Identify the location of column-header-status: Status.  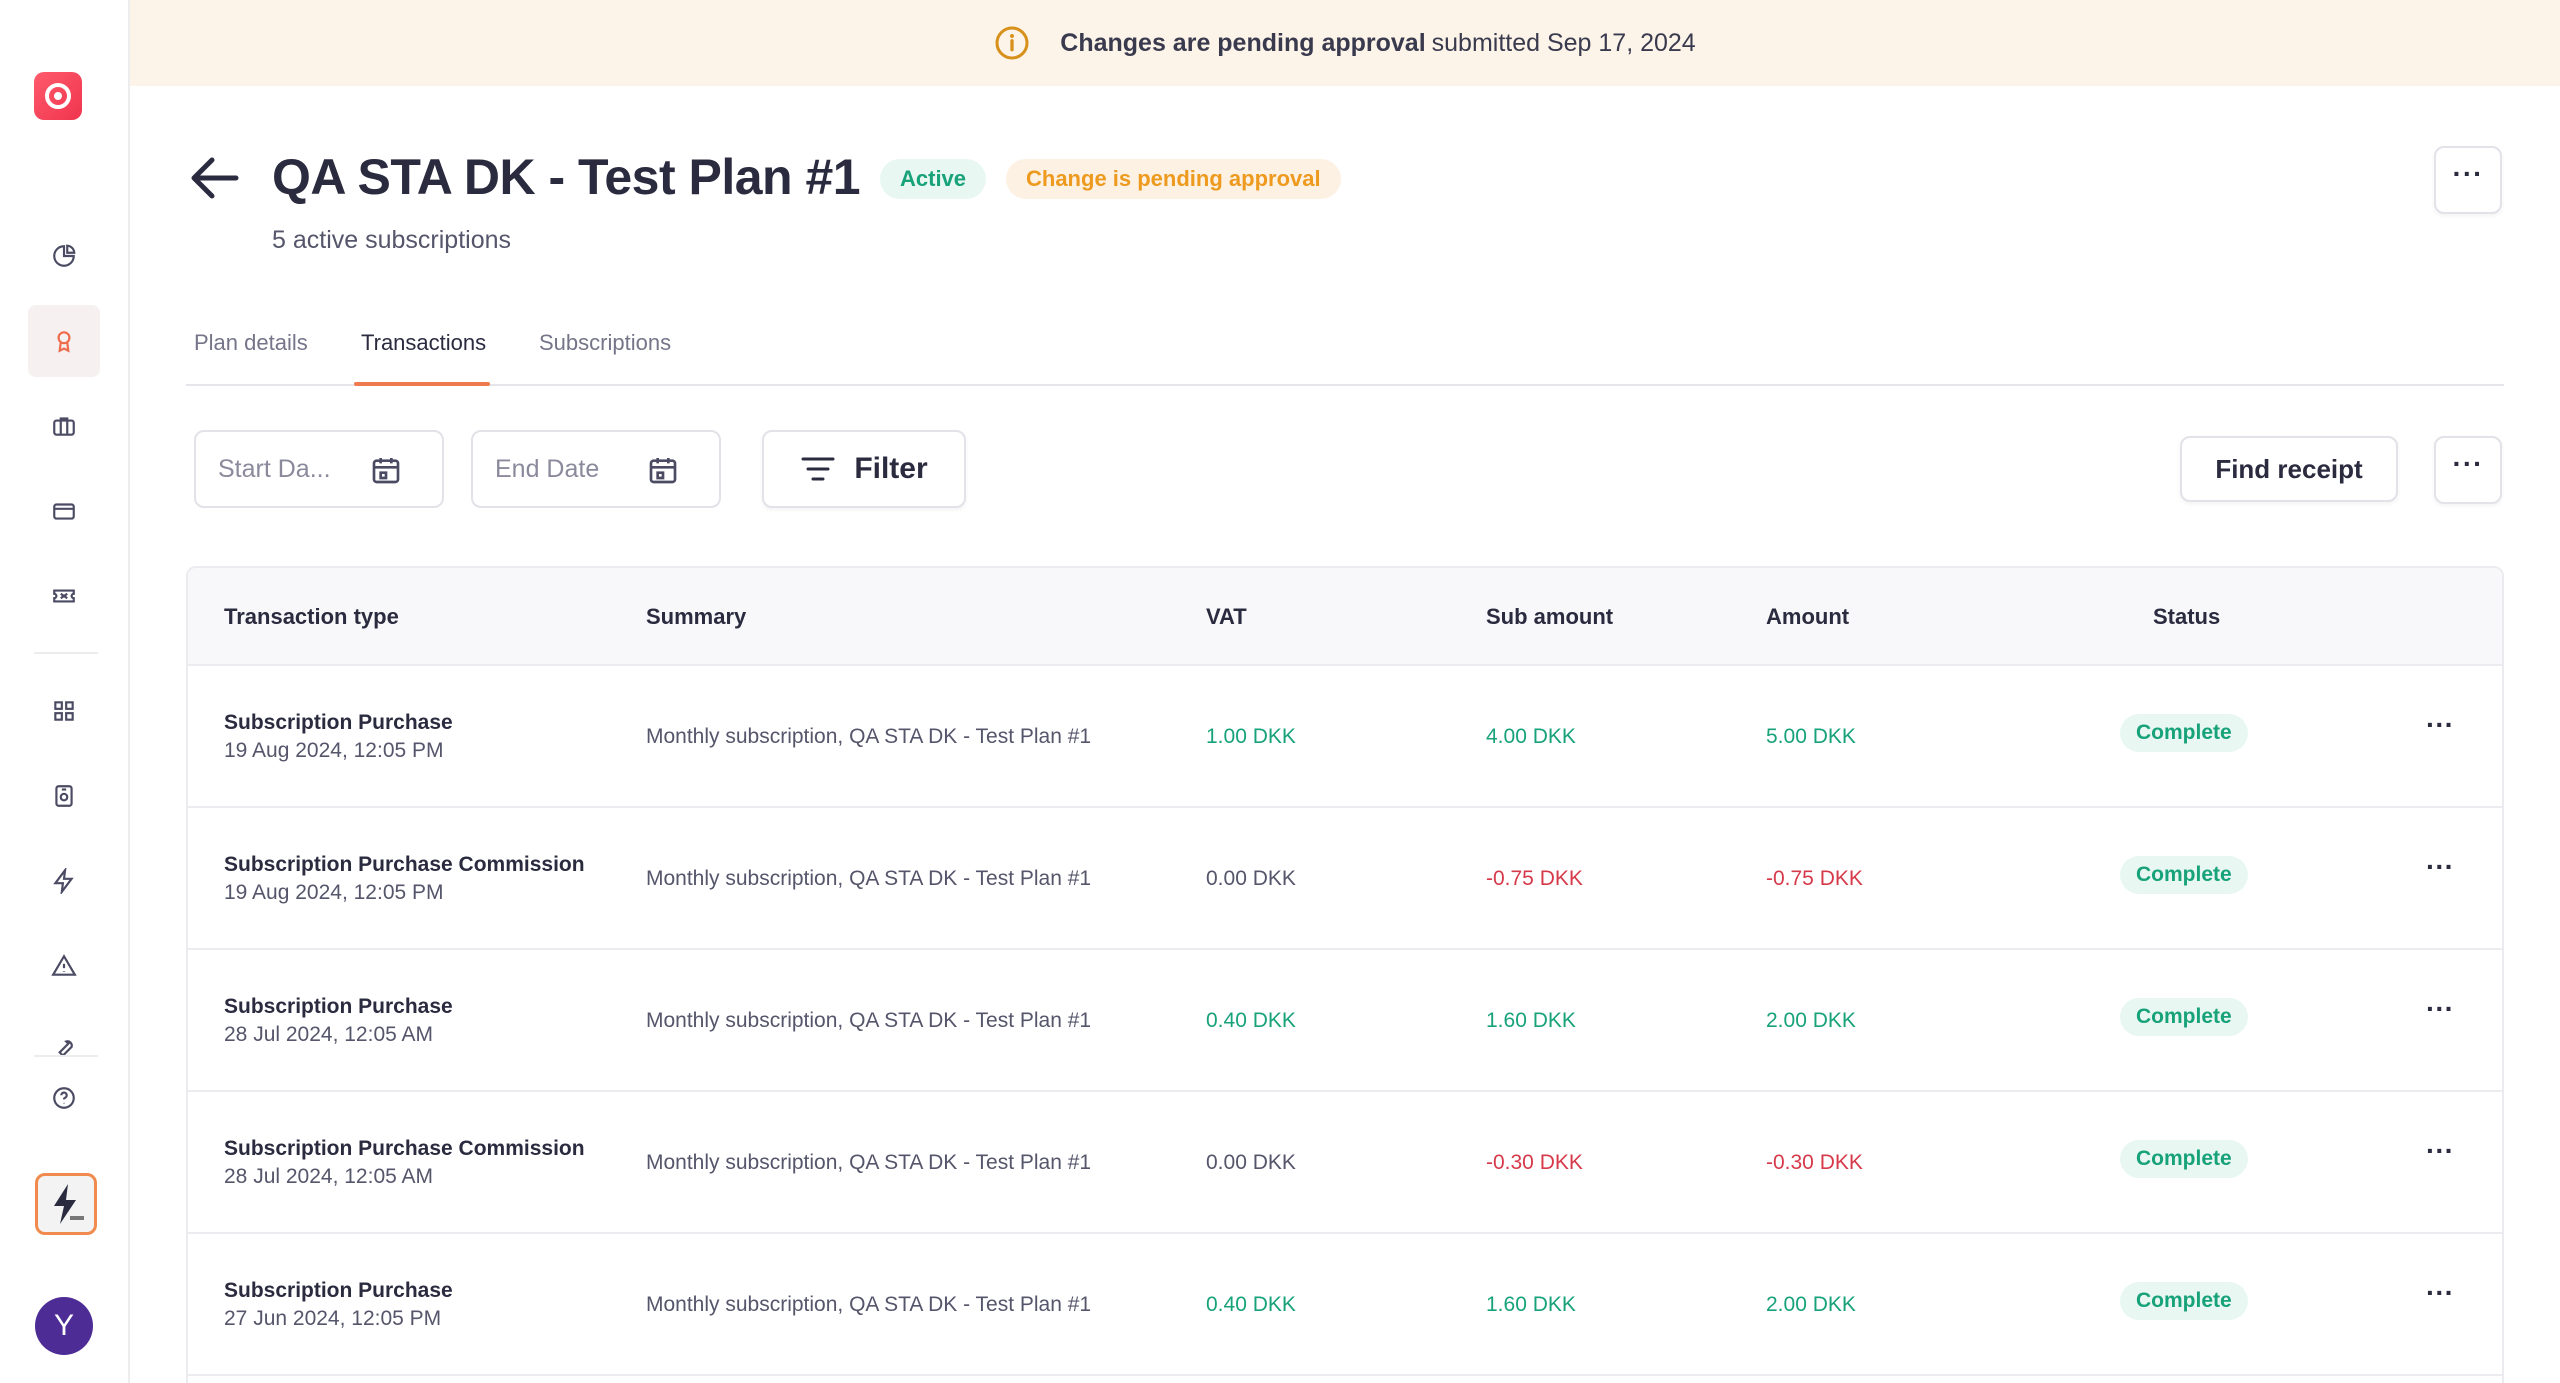
(2187, 616).